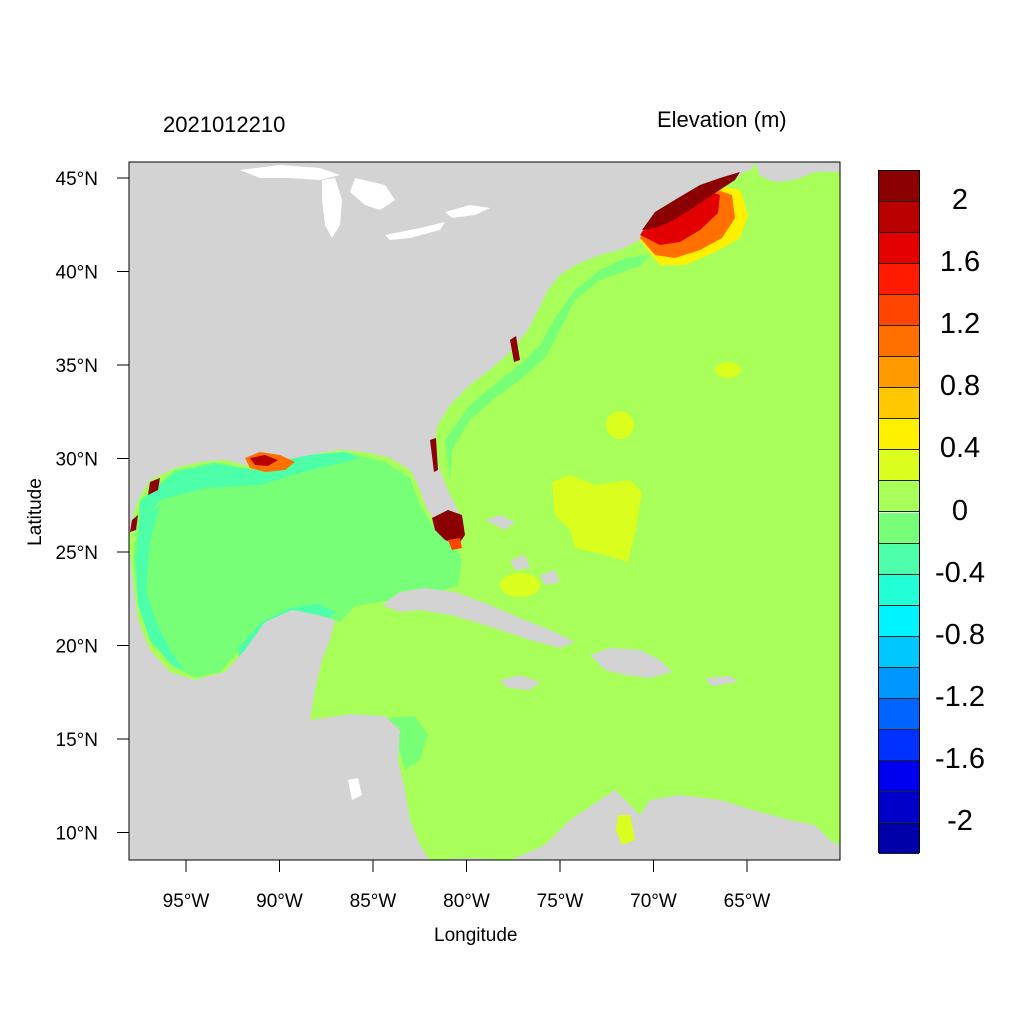 Image resolution: width=1024 pixels, height=1024 pixels. Describe the element at coordinates (77, 740) in the screenshot. I see `y-tick-label: 15°N` at that location.